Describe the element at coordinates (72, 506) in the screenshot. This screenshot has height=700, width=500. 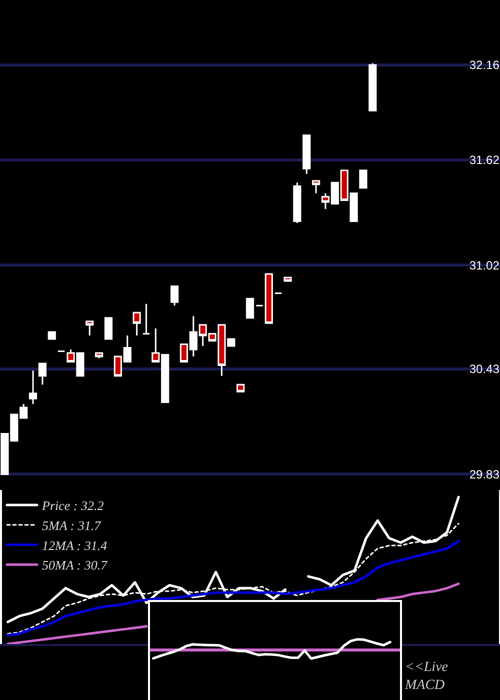
I see `legend-label: Price : 32.2` at that location.